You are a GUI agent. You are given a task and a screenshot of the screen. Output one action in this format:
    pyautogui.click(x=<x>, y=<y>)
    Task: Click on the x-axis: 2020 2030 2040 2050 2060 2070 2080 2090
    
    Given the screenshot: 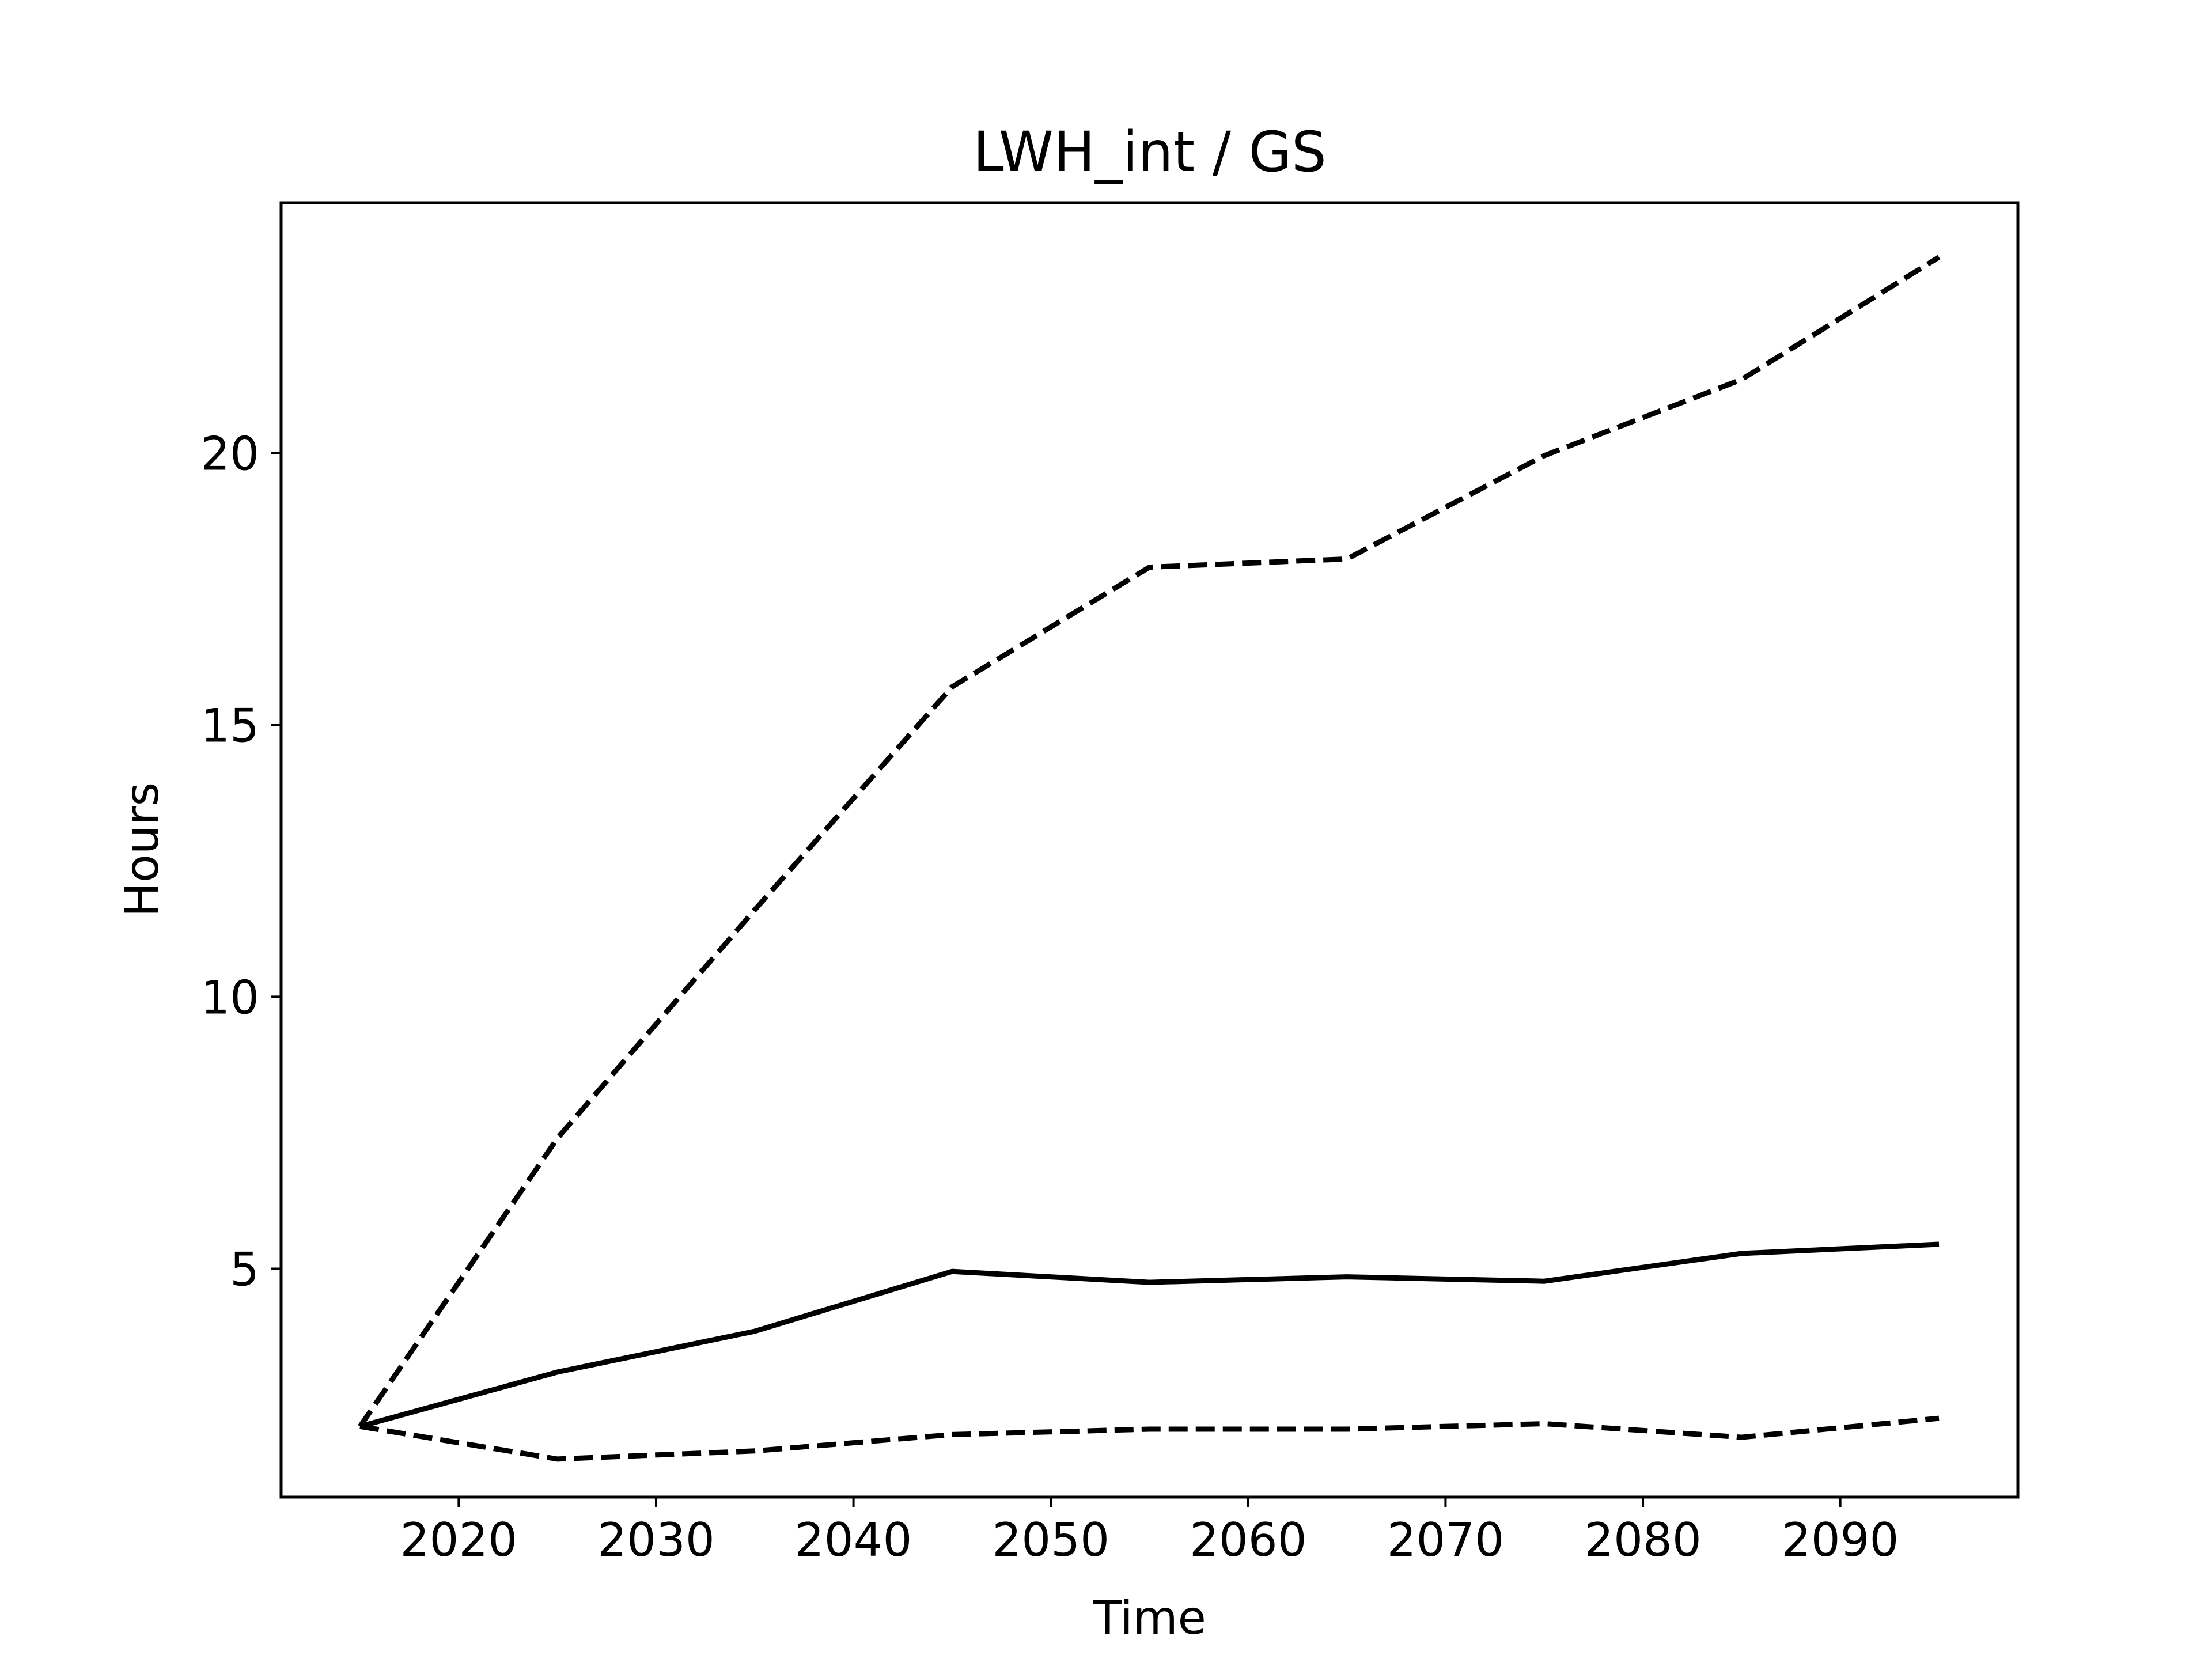 What is the action you would take?
    pyautogui.click(x=1149, y=1532)
    